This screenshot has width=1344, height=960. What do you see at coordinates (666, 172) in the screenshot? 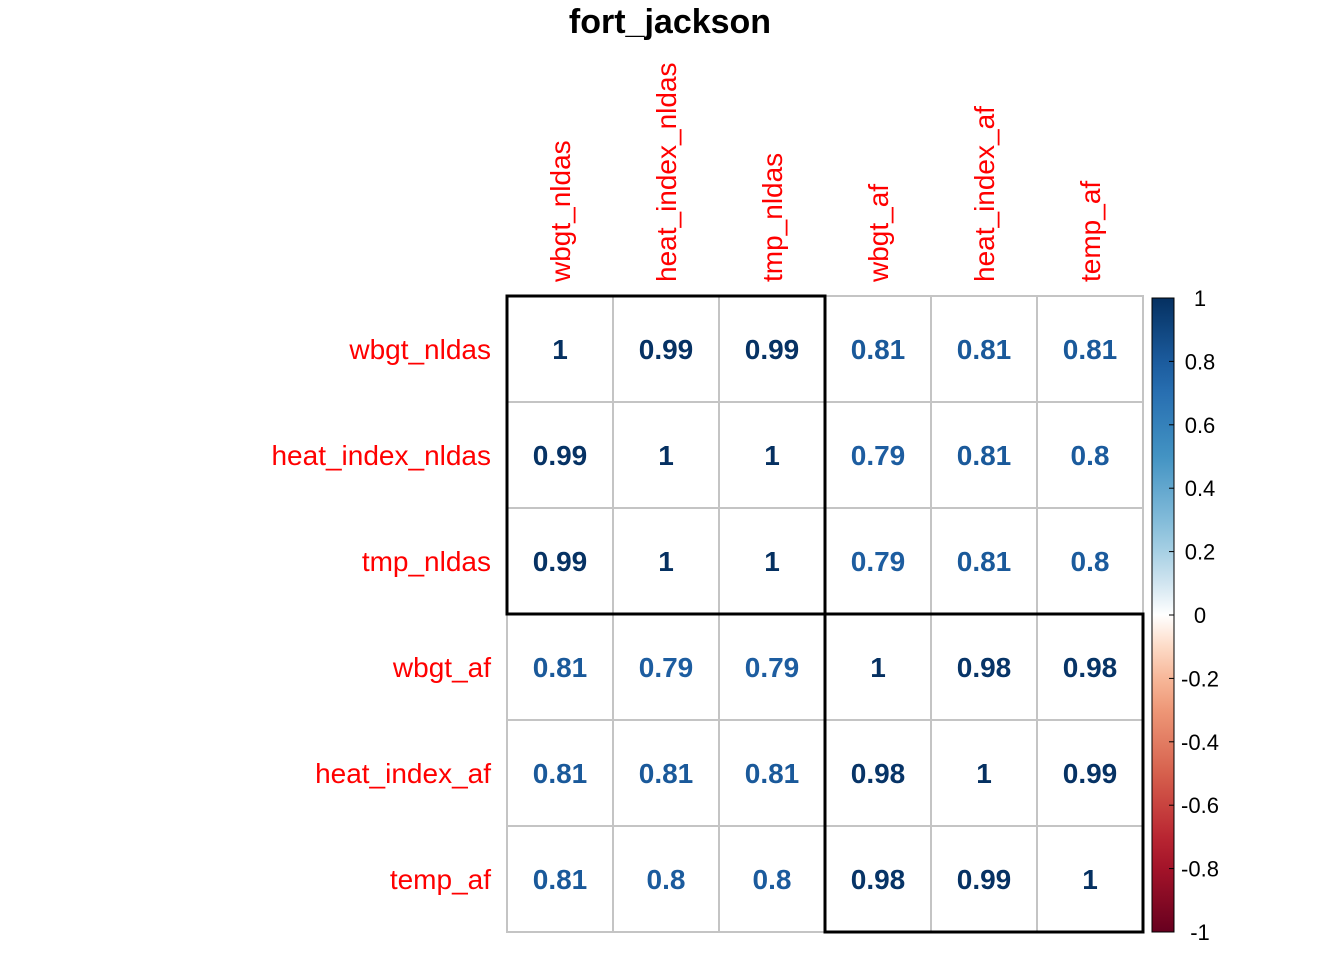
I see `column-label: heat_index_nldas` at bounding box center [666, 172].